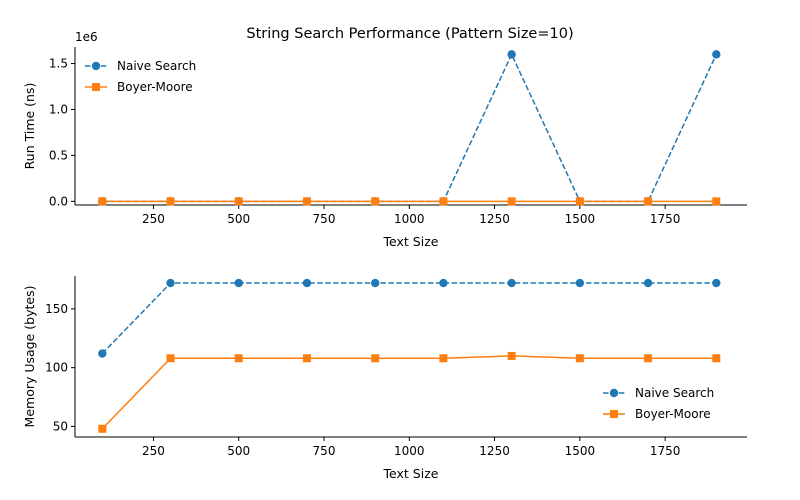 The image size is (800, 500). I want to click on y-tick-label: 0.5, so click(58, 155).